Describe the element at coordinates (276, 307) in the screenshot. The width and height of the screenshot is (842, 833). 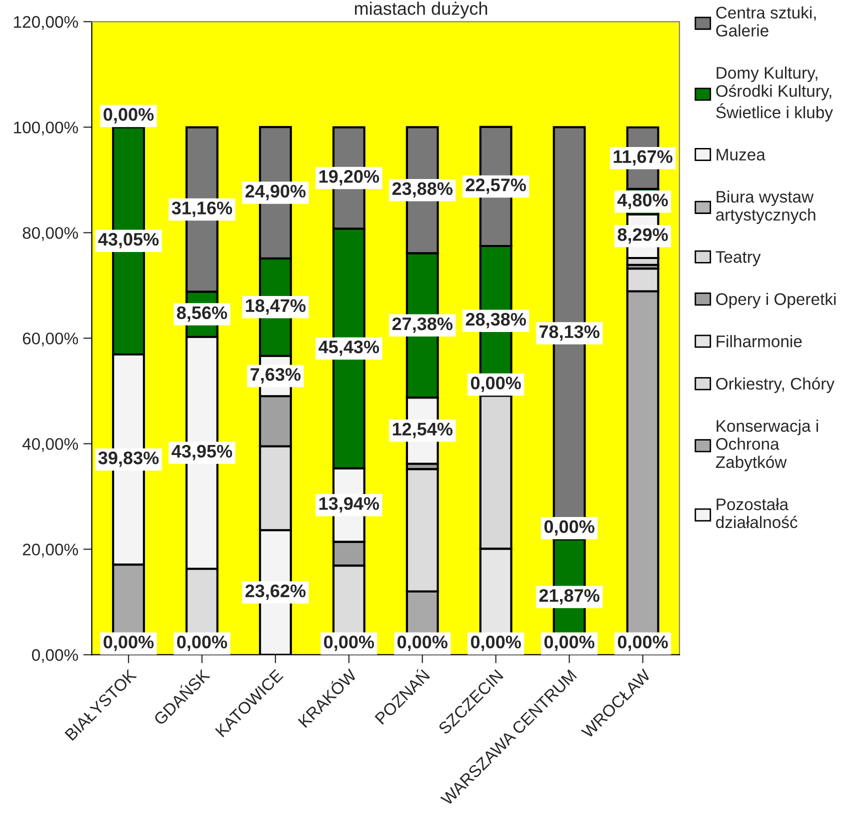
I see `data-label: 18,47%` at that location.